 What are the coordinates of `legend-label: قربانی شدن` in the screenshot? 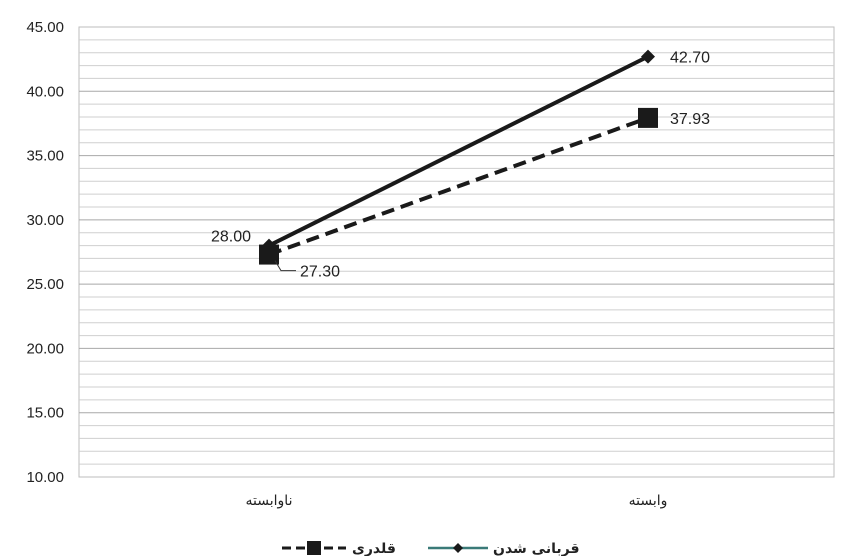 It's located at (536, 548).